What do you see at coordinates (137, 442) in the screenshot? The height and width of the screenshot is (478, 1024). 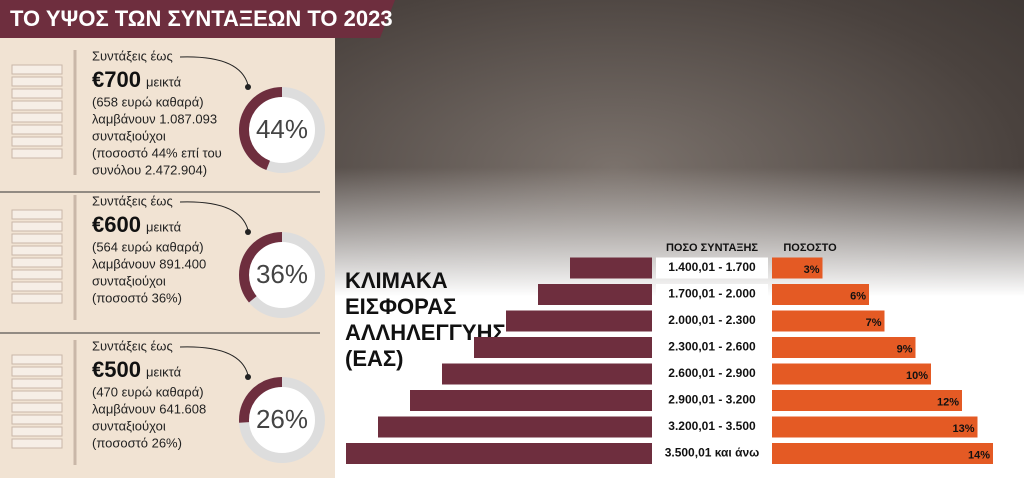 I see `detail-line: (ποσοστό 26%)` at bounding box center [137, 442].